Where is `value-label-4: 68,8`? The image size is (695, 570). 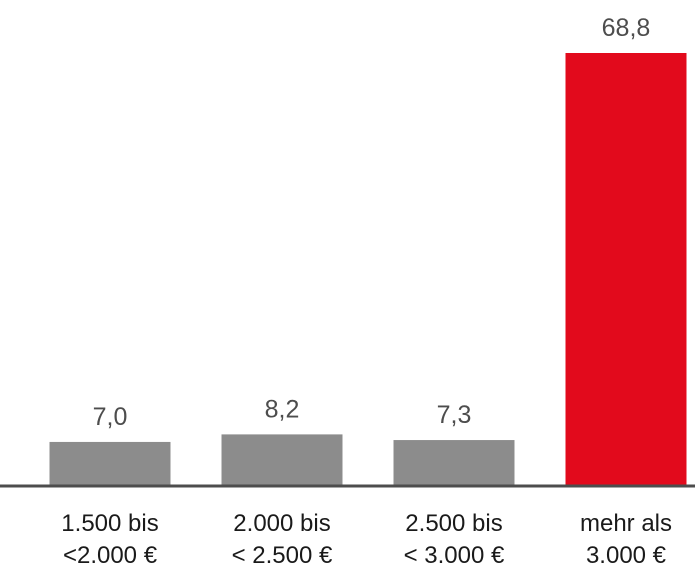 value-label-4: 68,8 is located at coordinates (626, 28).